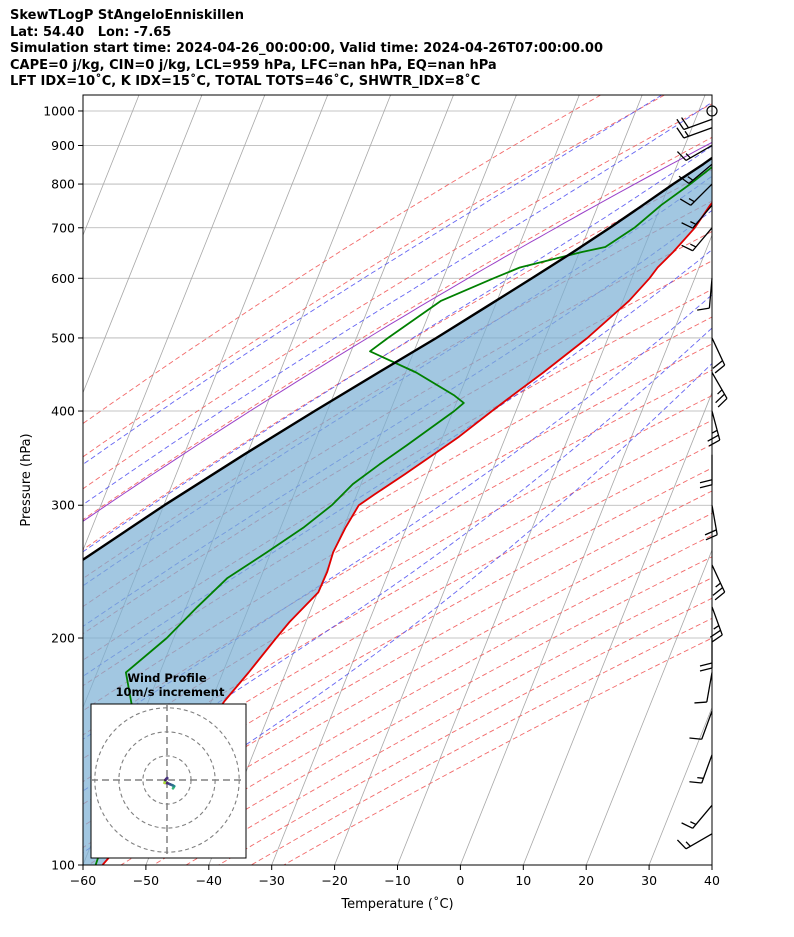  Describe the element at coordinates (63, 184) in the screenshot. I see `y-tick-label: 800` at that location.